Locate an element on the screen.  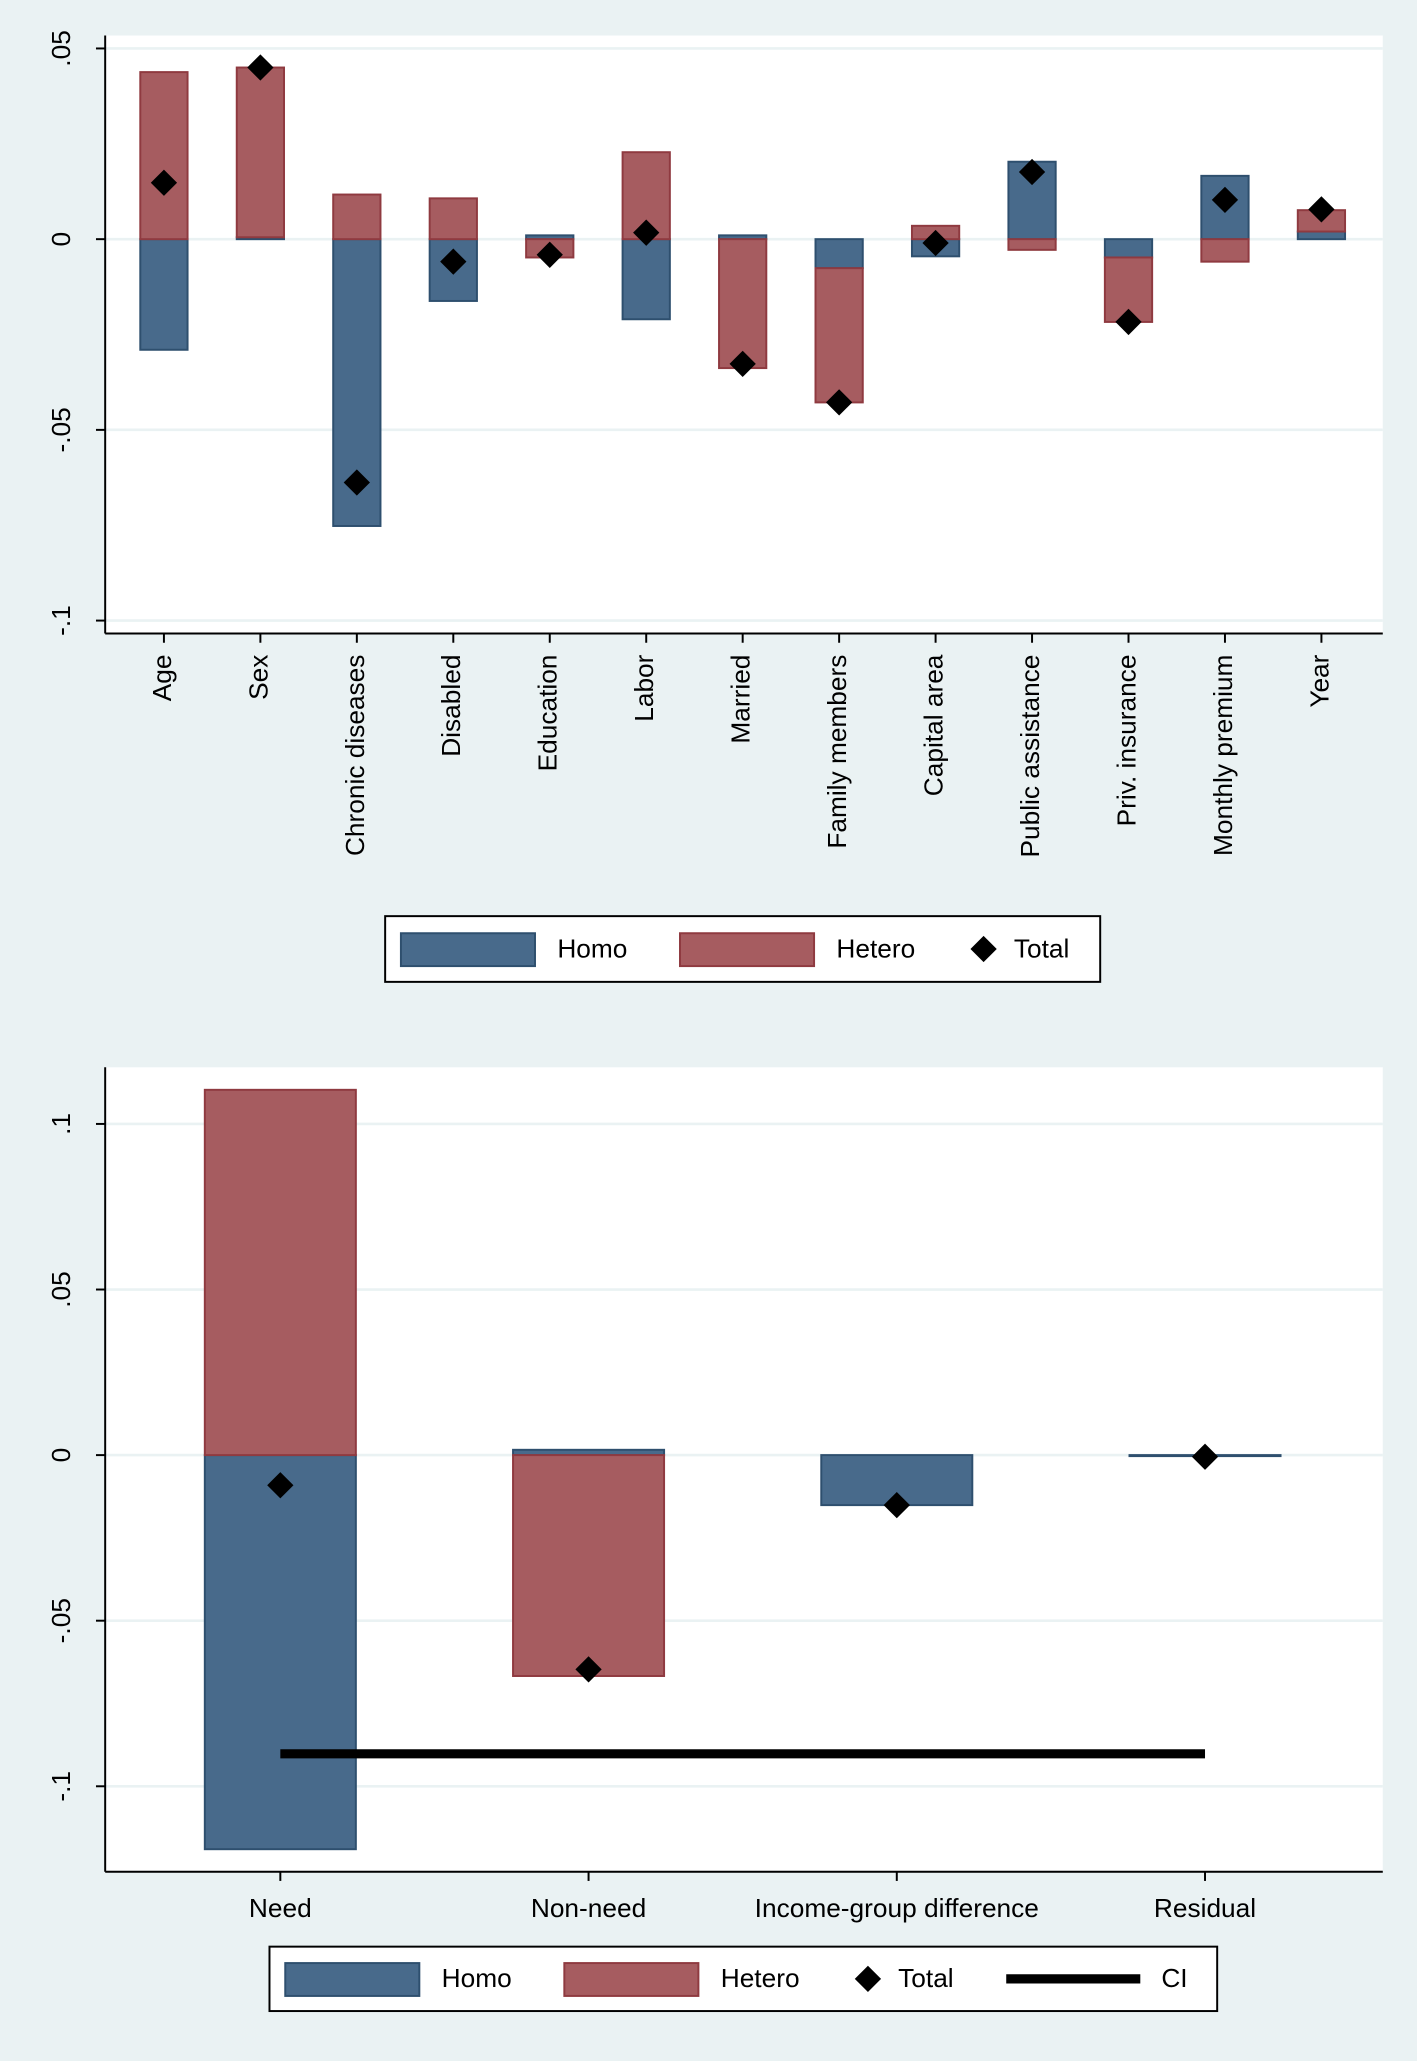
x-tick-label: Priv. insurance is located at coordinates (1126, 741).